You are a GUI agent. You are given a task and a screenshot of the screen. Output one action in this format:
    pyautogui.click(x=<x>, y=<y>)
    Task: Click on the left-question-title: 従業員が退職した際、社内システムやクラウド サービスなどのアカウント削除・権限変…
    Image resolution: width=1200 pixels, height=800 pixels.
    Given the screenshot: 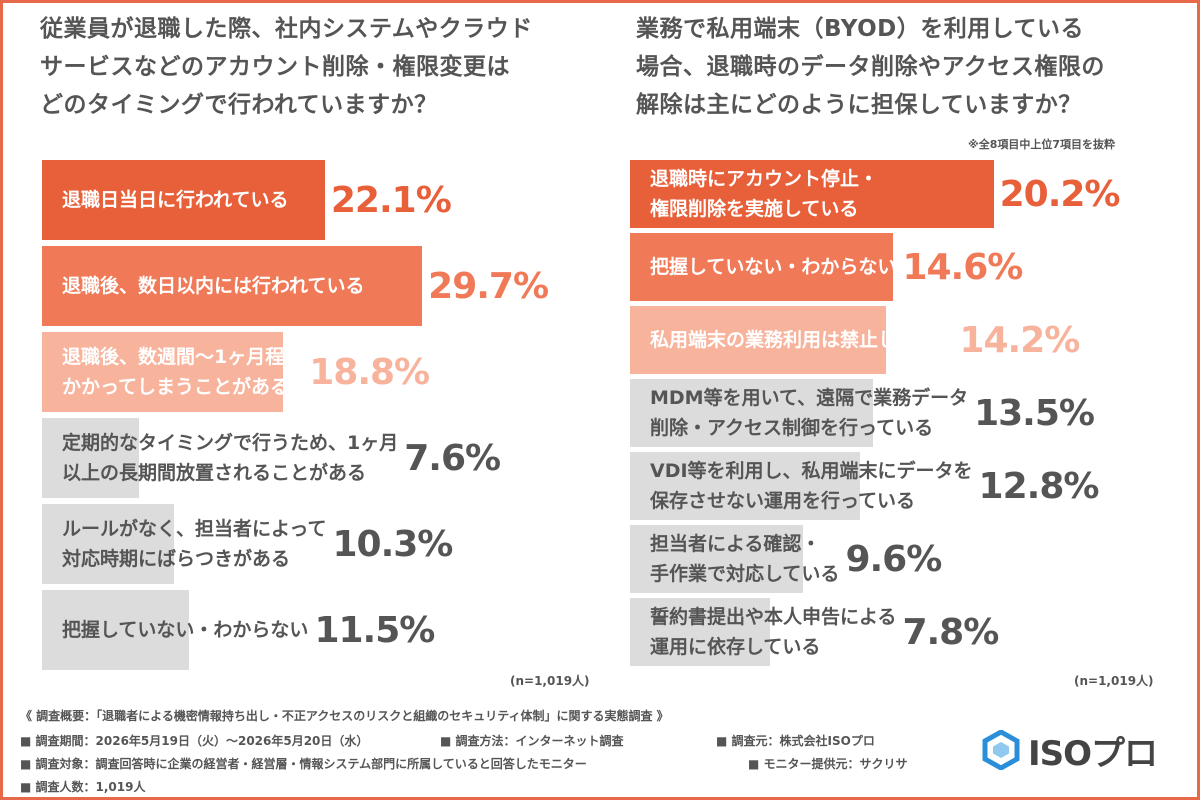 What is the action you would take?
    pyautogui.click(x=286, y=67)
    